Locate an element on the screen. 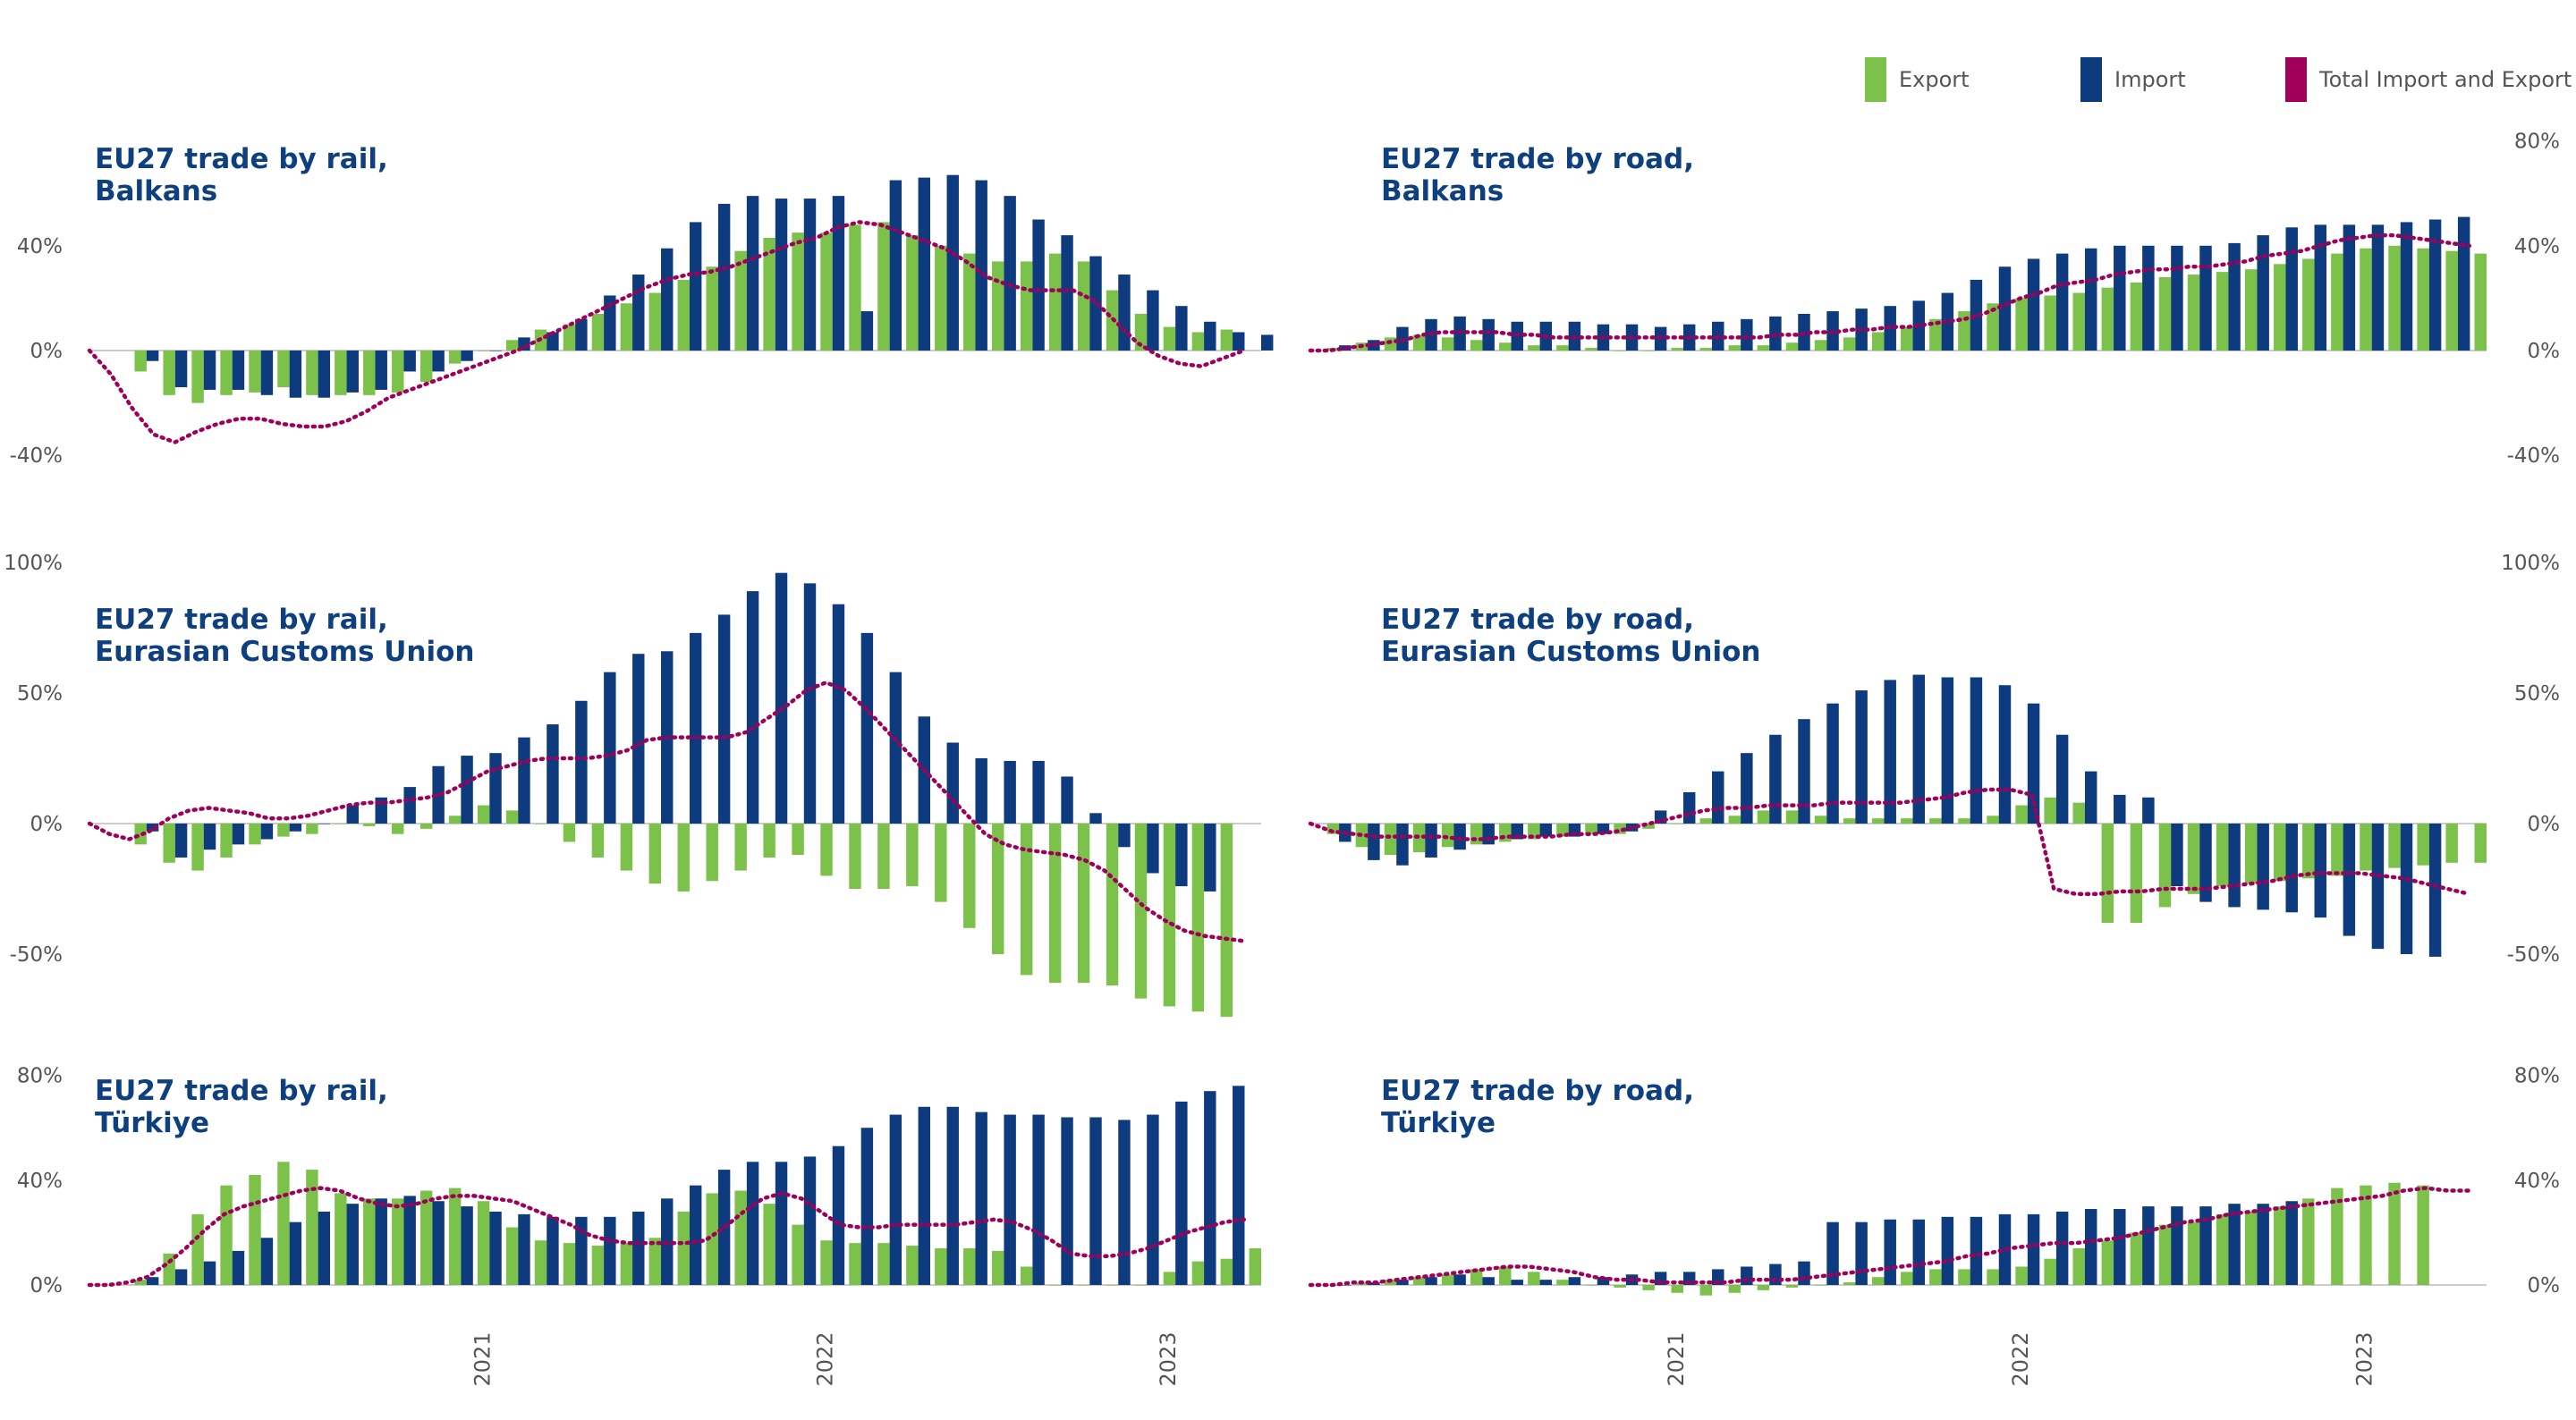 Image resolution: width=2576 pixels, height=1420 pixels. y-tick-label: 0% is located at coordinates (47, 1286).